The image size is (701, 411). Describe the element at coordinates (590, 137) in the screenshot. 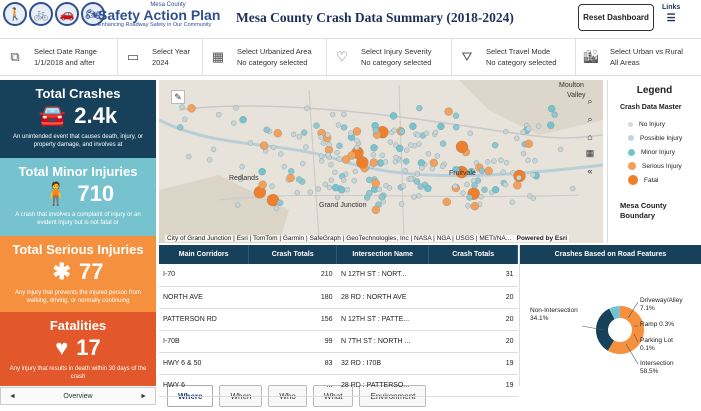

I see `home-icon: ⌂` at that location.